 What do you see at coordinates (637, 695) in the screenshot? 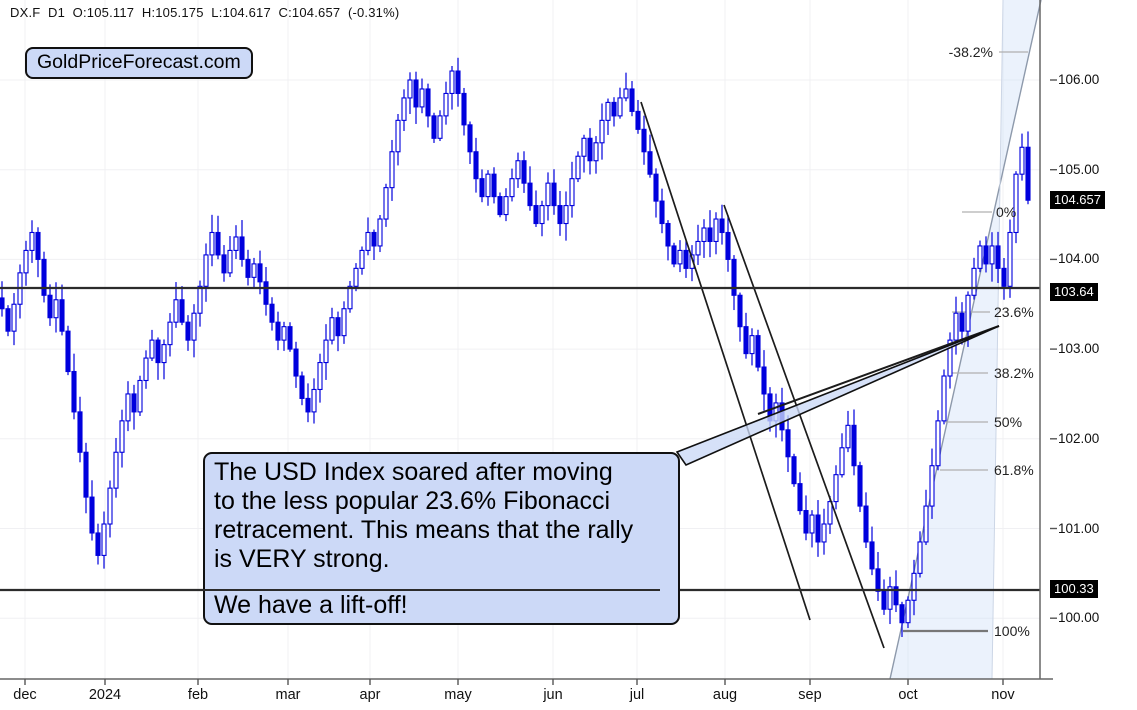
I see `x-axis-month-label: jul` at bounding box center [637, 695].